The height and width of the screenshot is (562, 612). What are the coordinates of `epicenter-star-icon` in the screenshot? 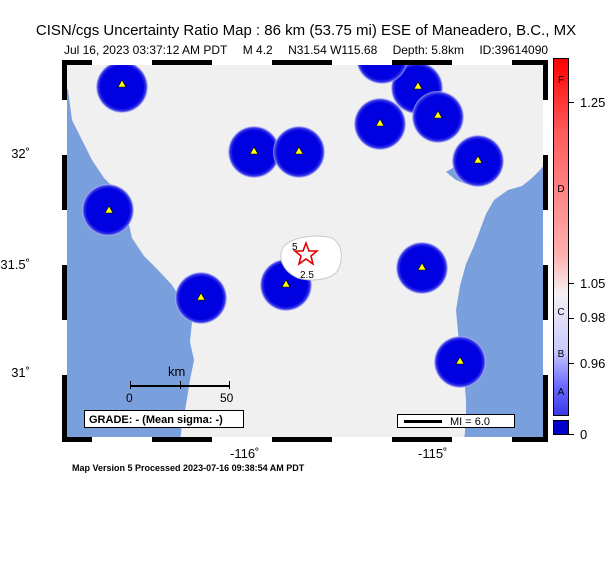 It's located at (306, 253).